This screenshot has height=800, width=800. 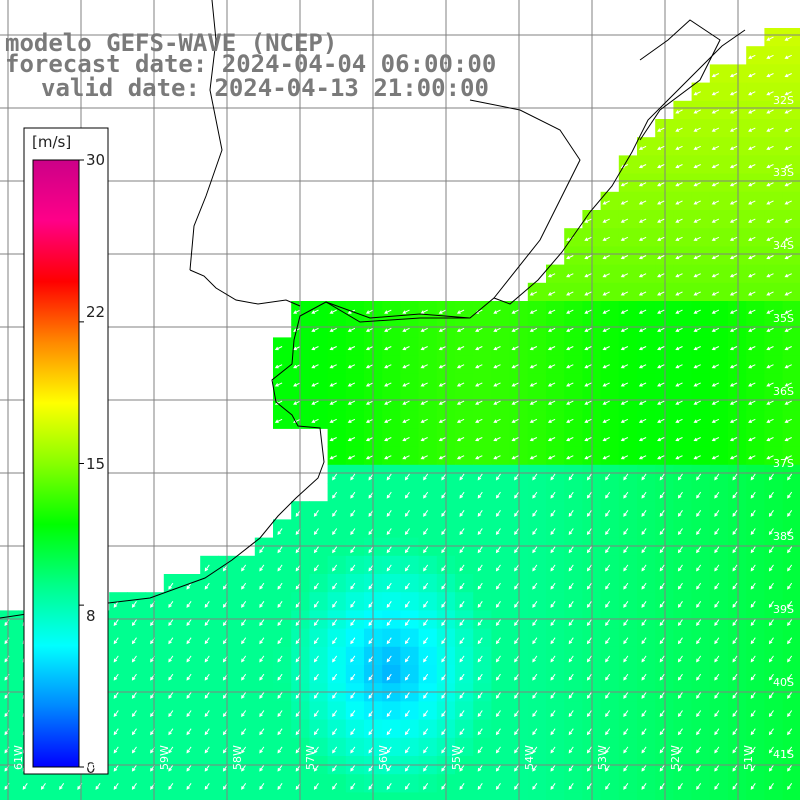 I want to click on lat-label-37s: 37S, so click(x=783, y=463).